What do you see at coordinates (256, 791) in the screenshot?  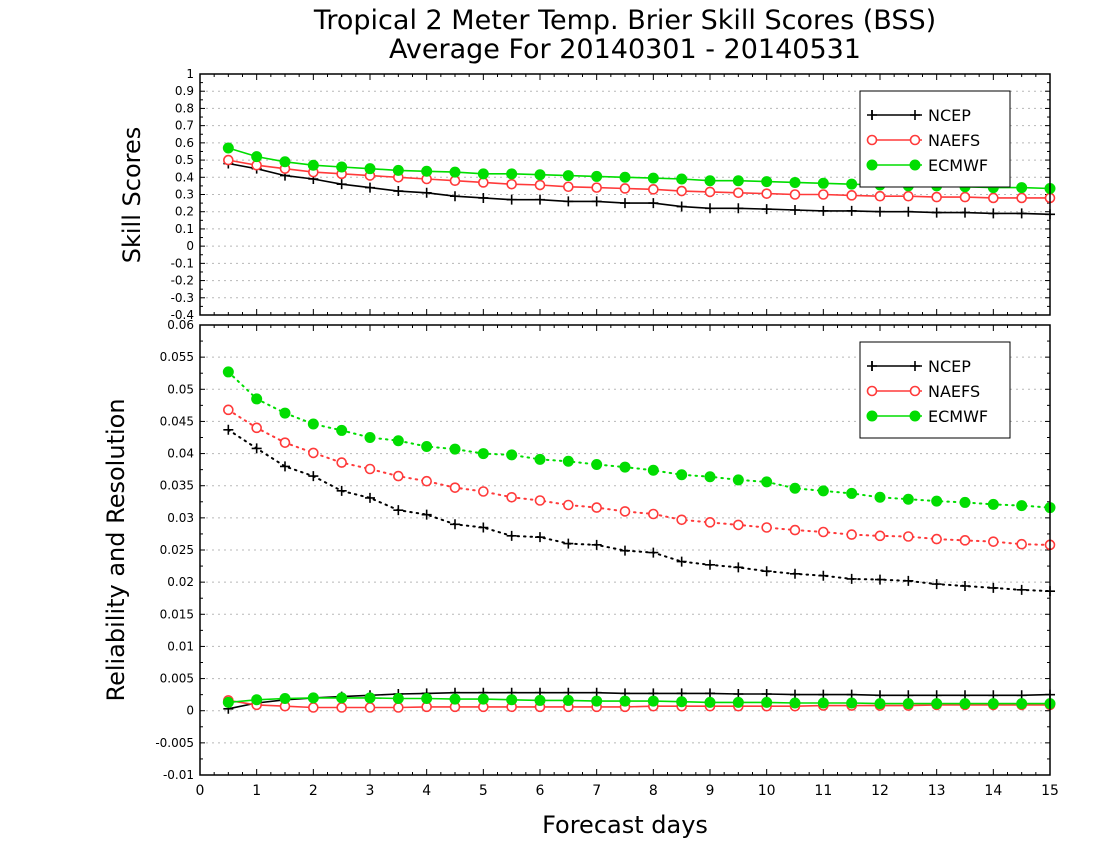 I see `x-tick-label: 1` at bounding box center [256, 791].